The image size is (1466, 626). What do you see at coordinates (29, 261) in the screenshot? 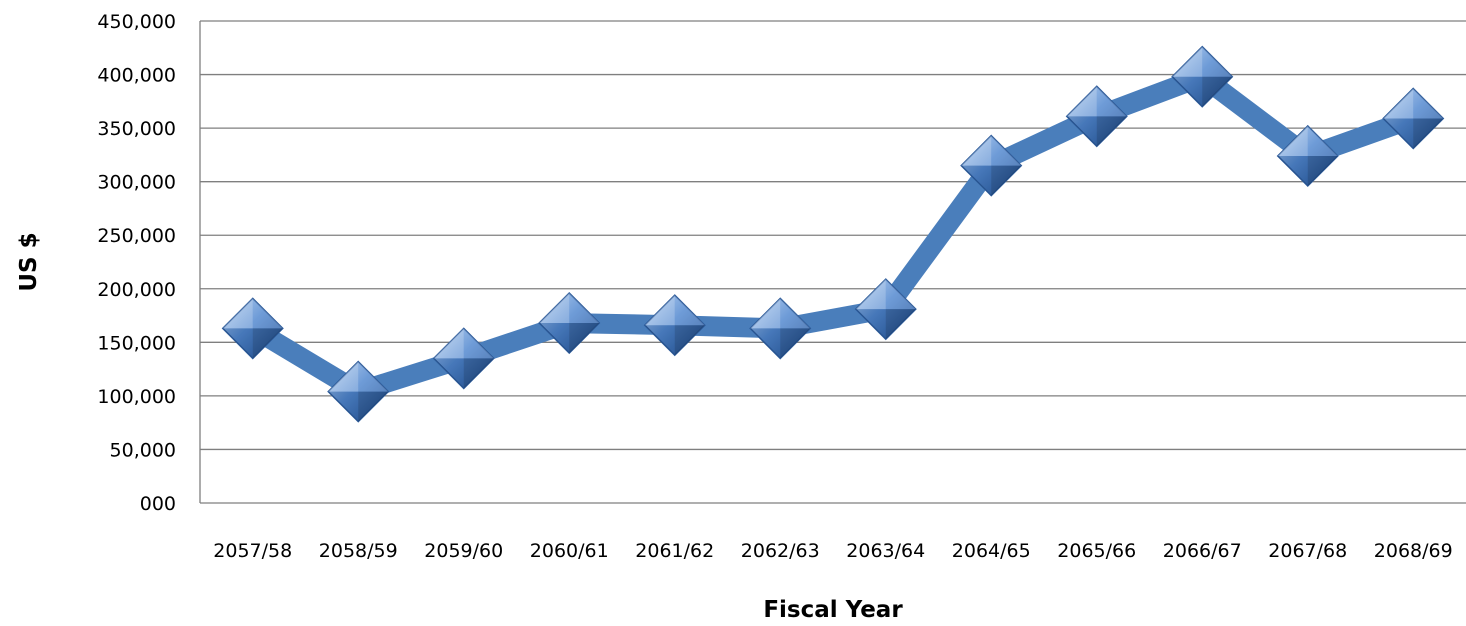
I see `y-axis-title: US $` at bounding box center [29, 261].